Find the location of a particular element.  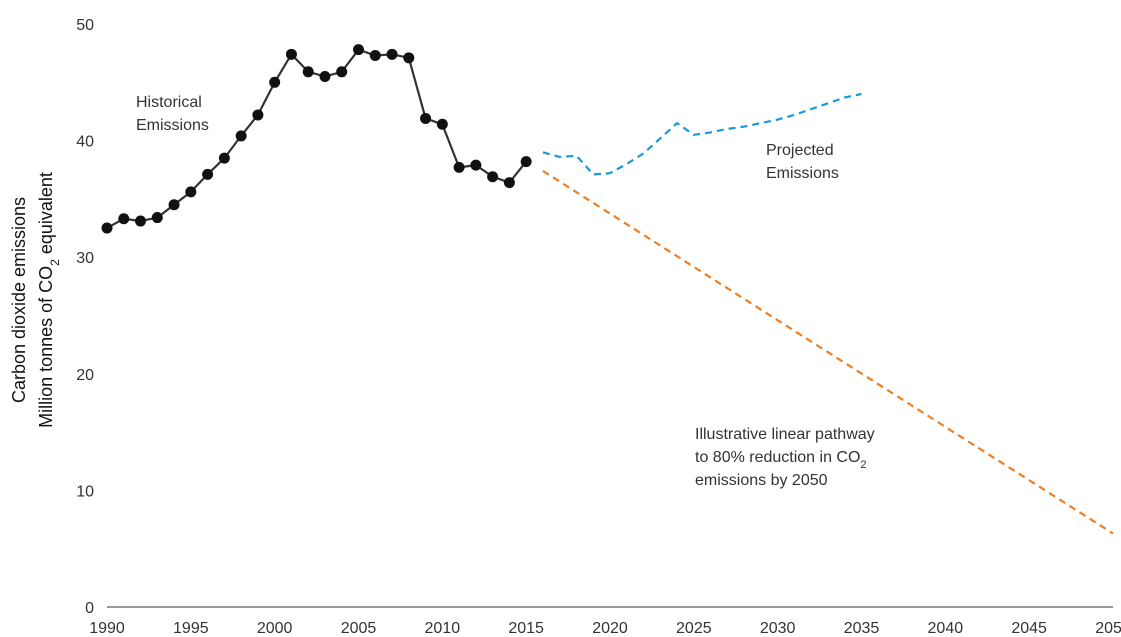

pathway-annotation-line3: emissions by 2050 is located at coordinates (761, 480).